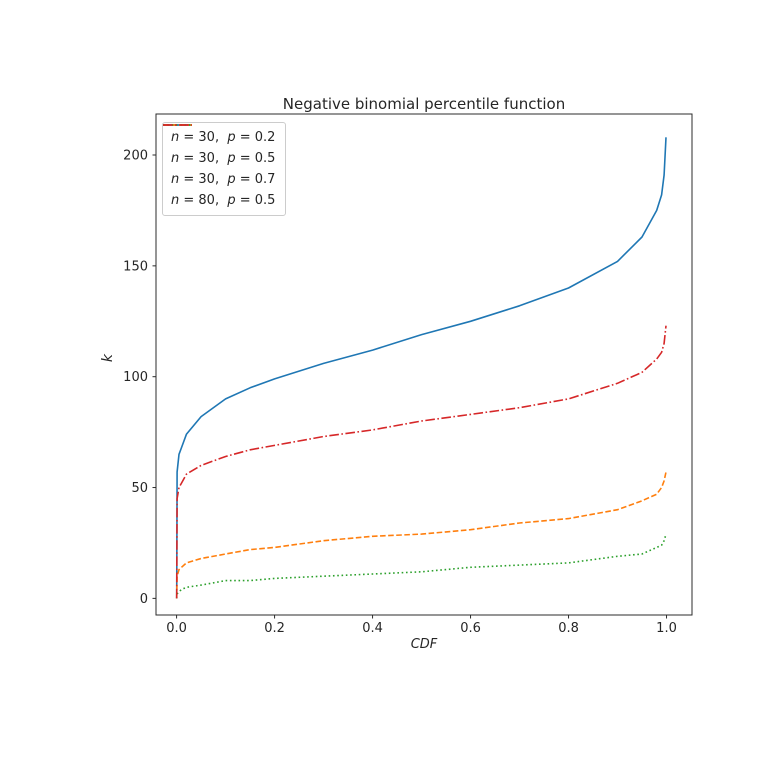 The width and height of the screenshot is (768, 768). What do you see at coordinates (135, 266) in the screenshot?
I see `y-tick-label: 150` at bounding box center [135, 266].